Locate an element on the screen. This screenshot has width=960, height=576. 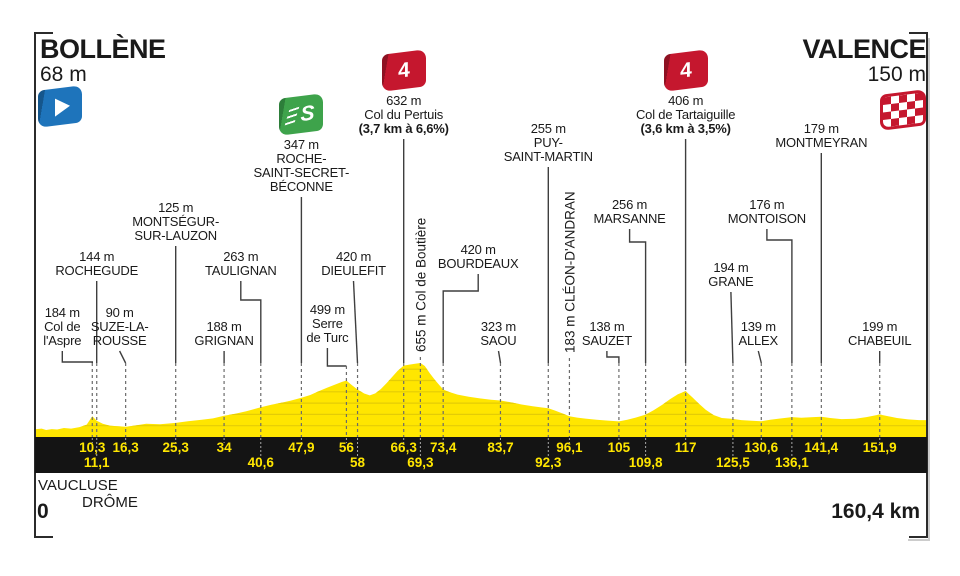
waypoint-label: 420 m DIEULEFIT is located at coordinates (353, 264).